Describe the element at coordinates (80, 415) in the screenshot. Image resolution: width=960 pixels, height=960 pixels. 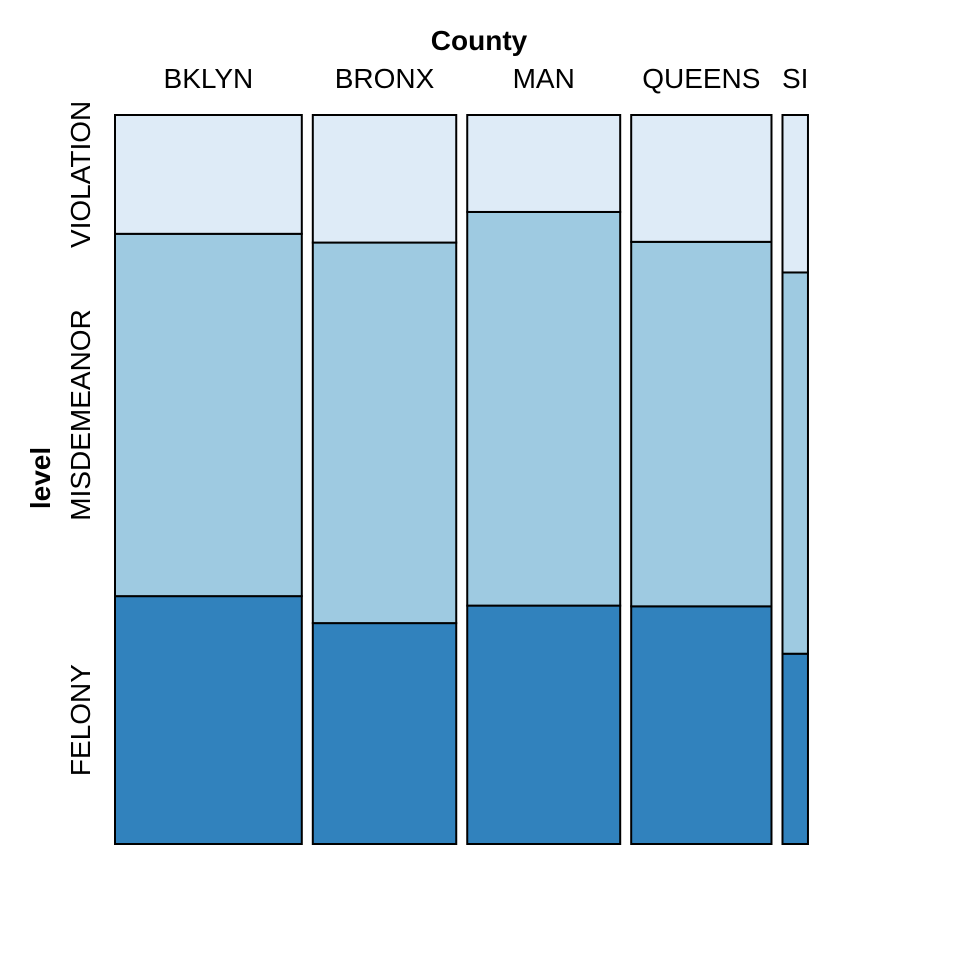
I see `row-label-misdemeanor: MISDEMEANOR` at that location.